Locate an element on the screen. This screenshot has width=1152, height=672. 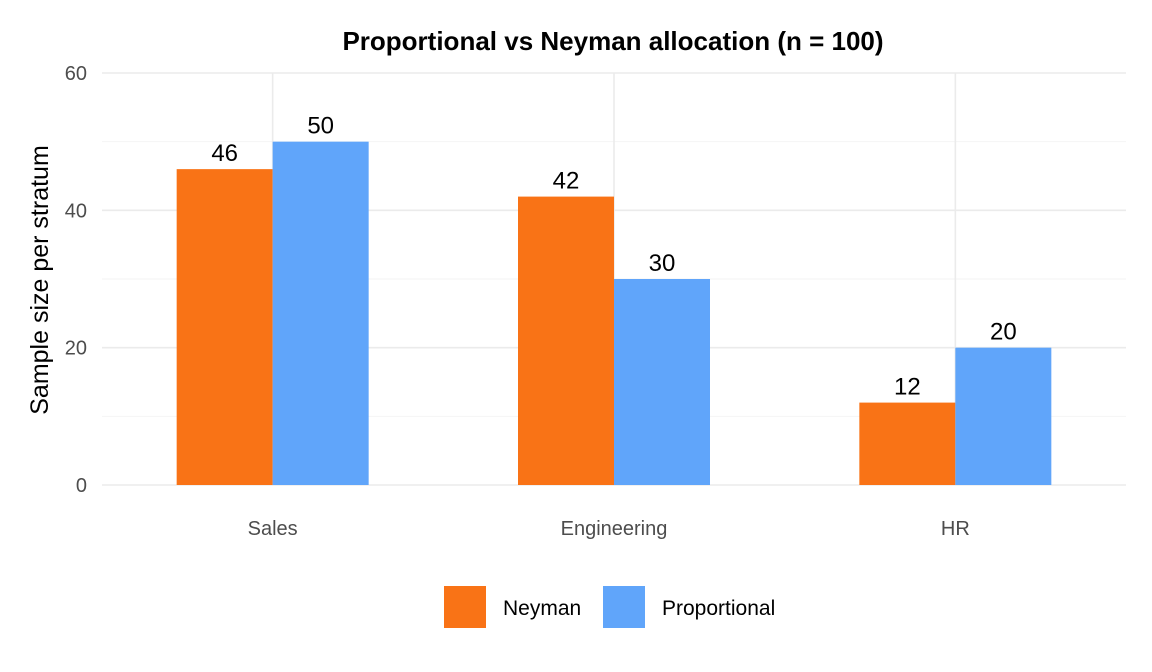
y-tick-label: 0 is located at coordinates (81, 486).